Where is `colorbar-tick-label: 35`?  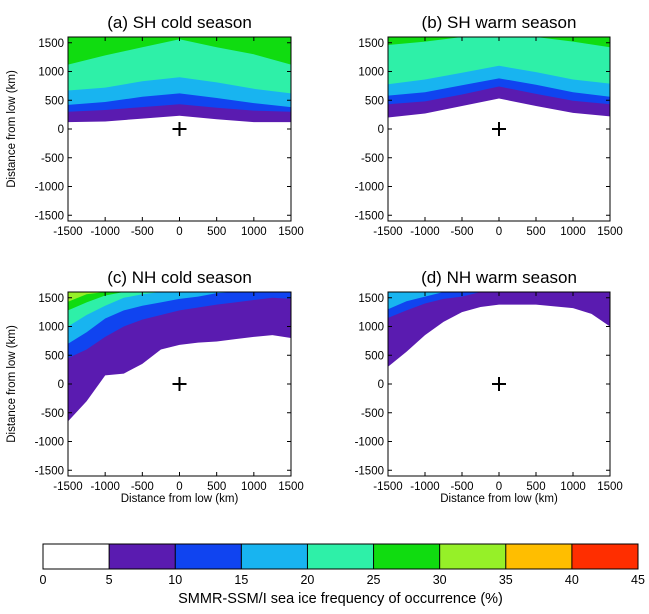 colorbar-tick-label: 35 is located at coordinates (506, 580).